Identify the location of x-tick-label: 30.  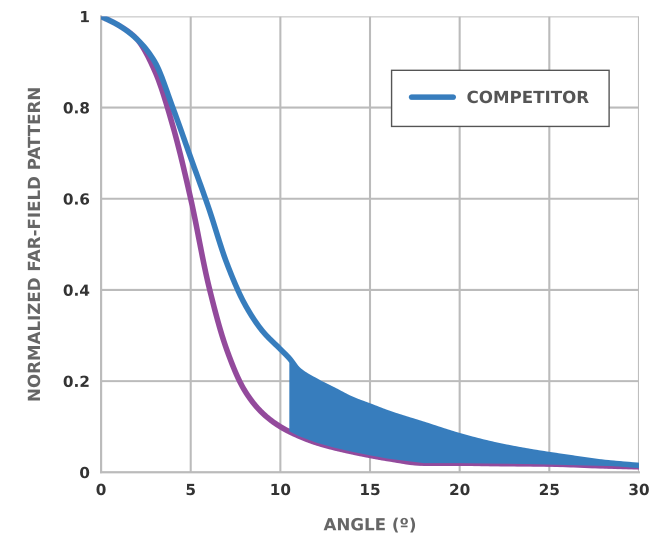
(639, 490).